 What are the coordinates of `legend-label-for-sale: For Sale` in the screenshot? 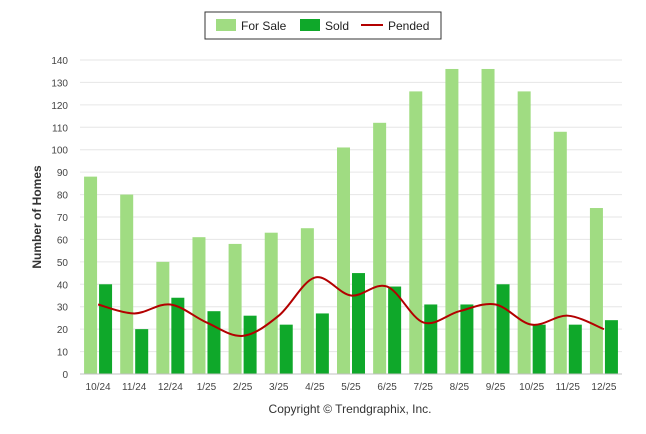 It's located at (264, 26).